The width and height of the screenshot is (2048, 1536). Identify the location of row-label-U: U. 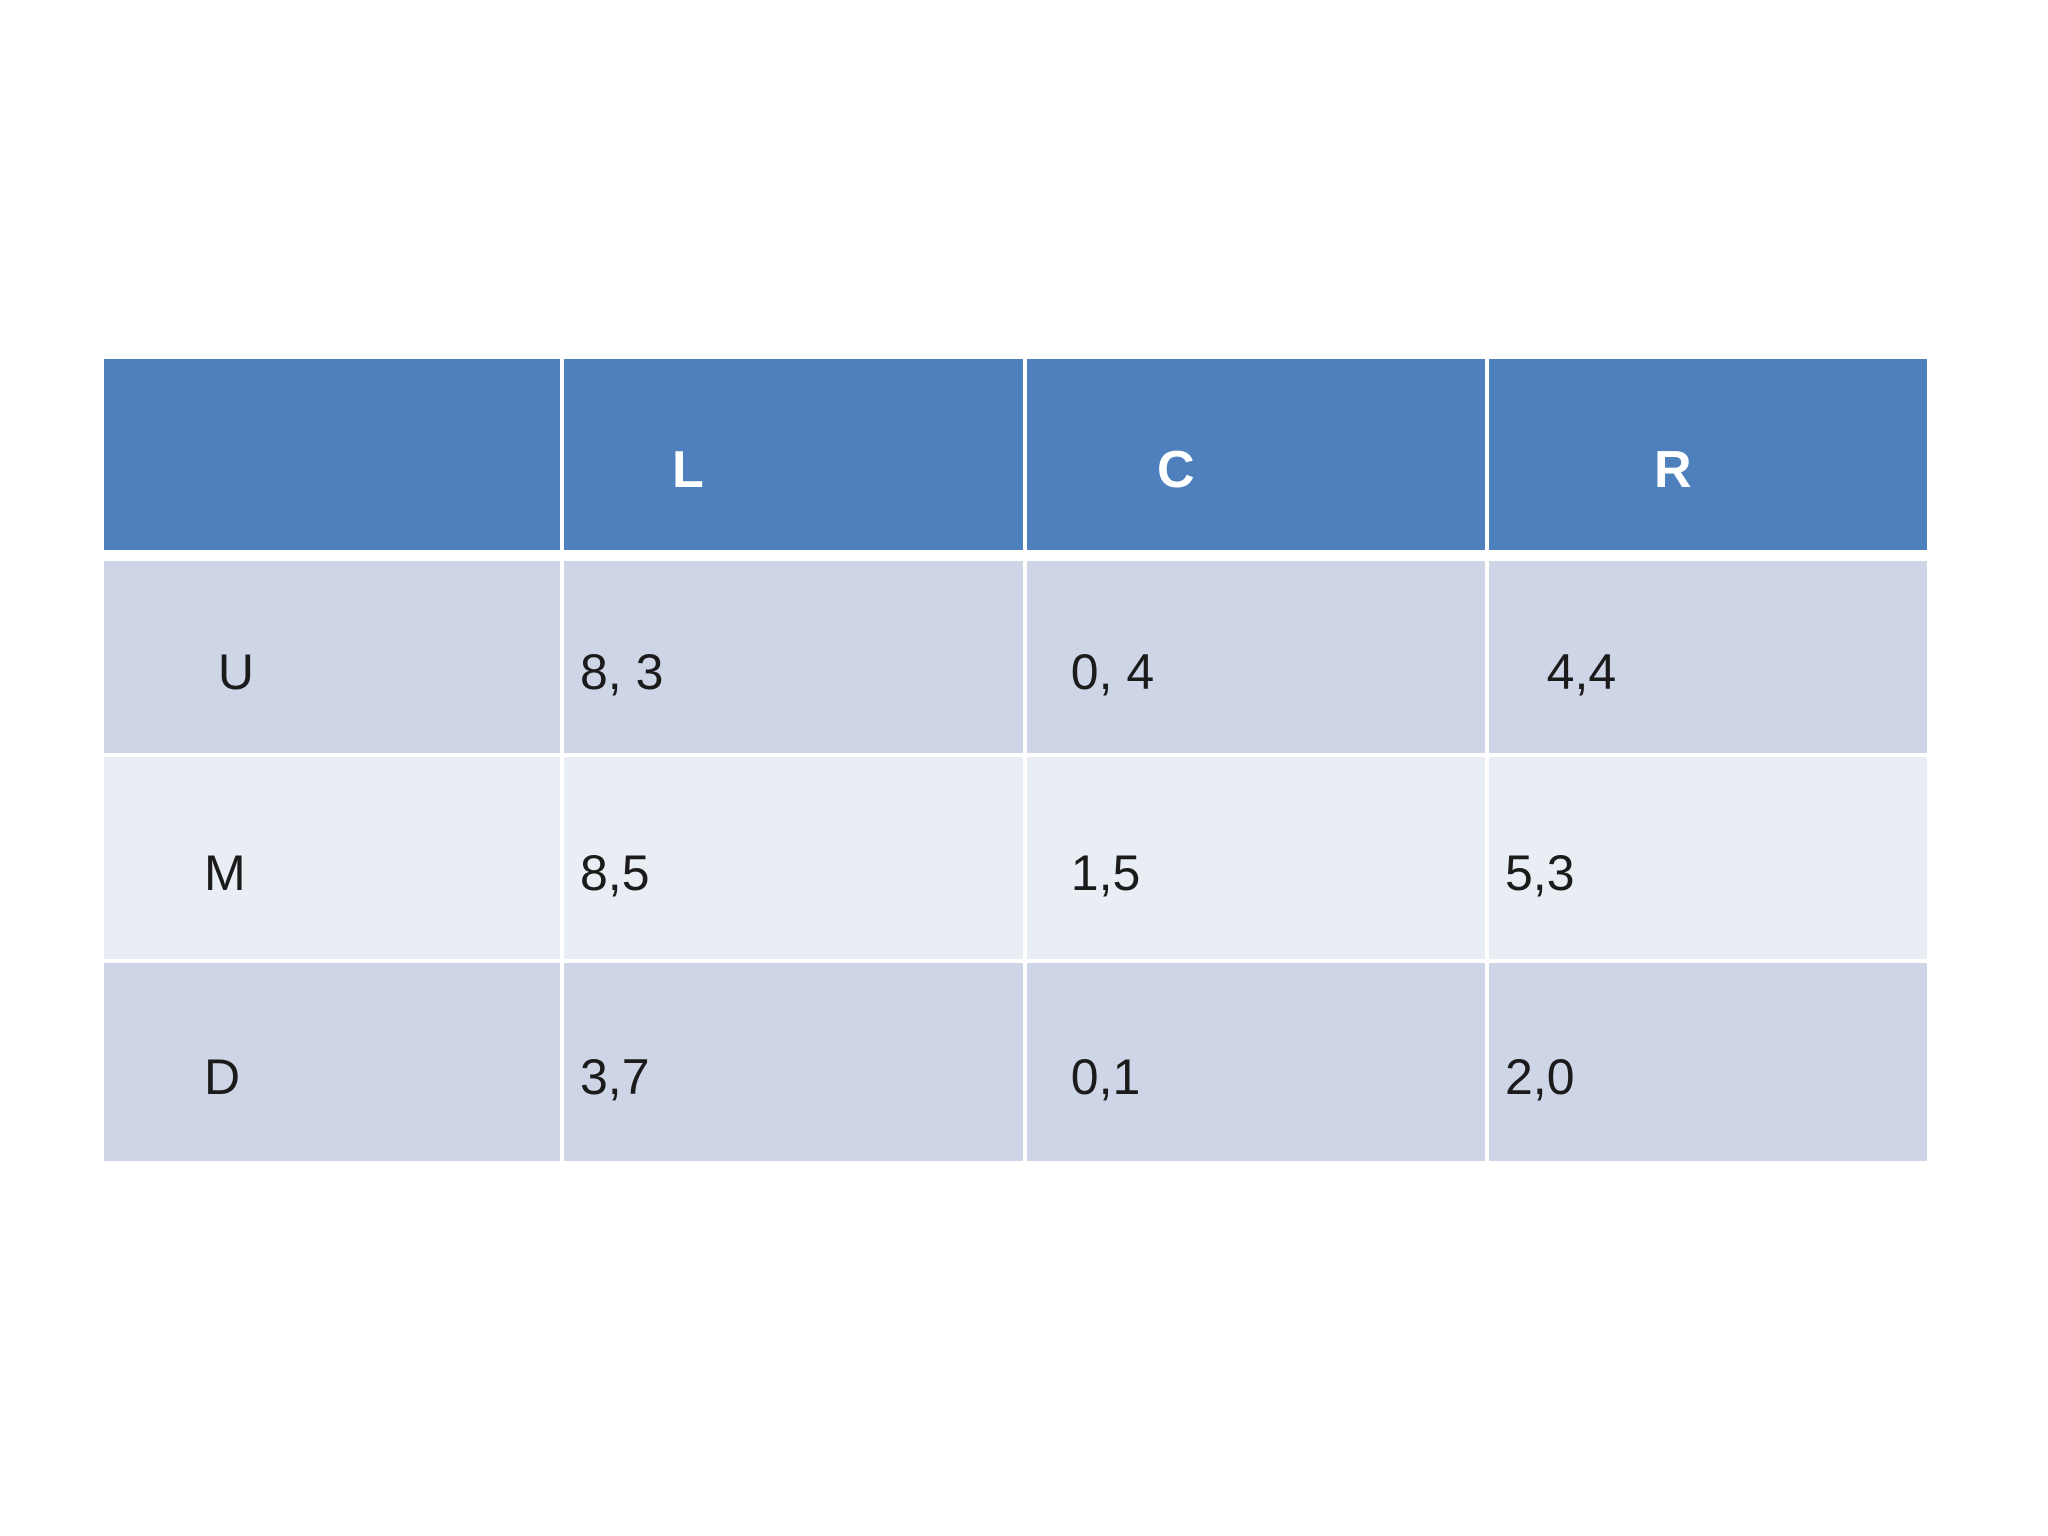
(332, 657).